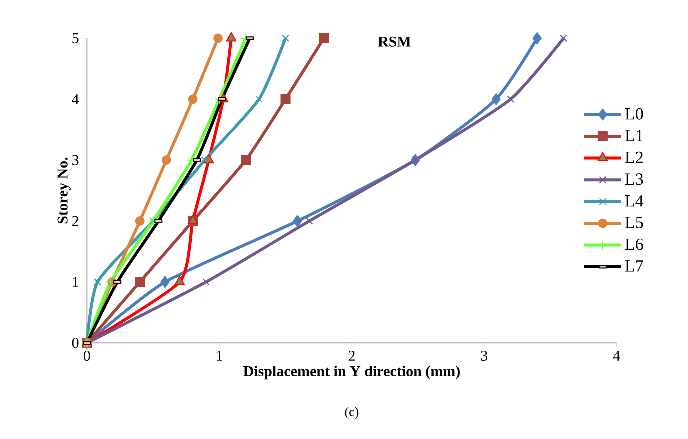 This screenshot has height=439, width=688. What do you see at coordinates (634, 136) in the screenshot?
I see `legend-label: L1` at bounding box center [634, 136].